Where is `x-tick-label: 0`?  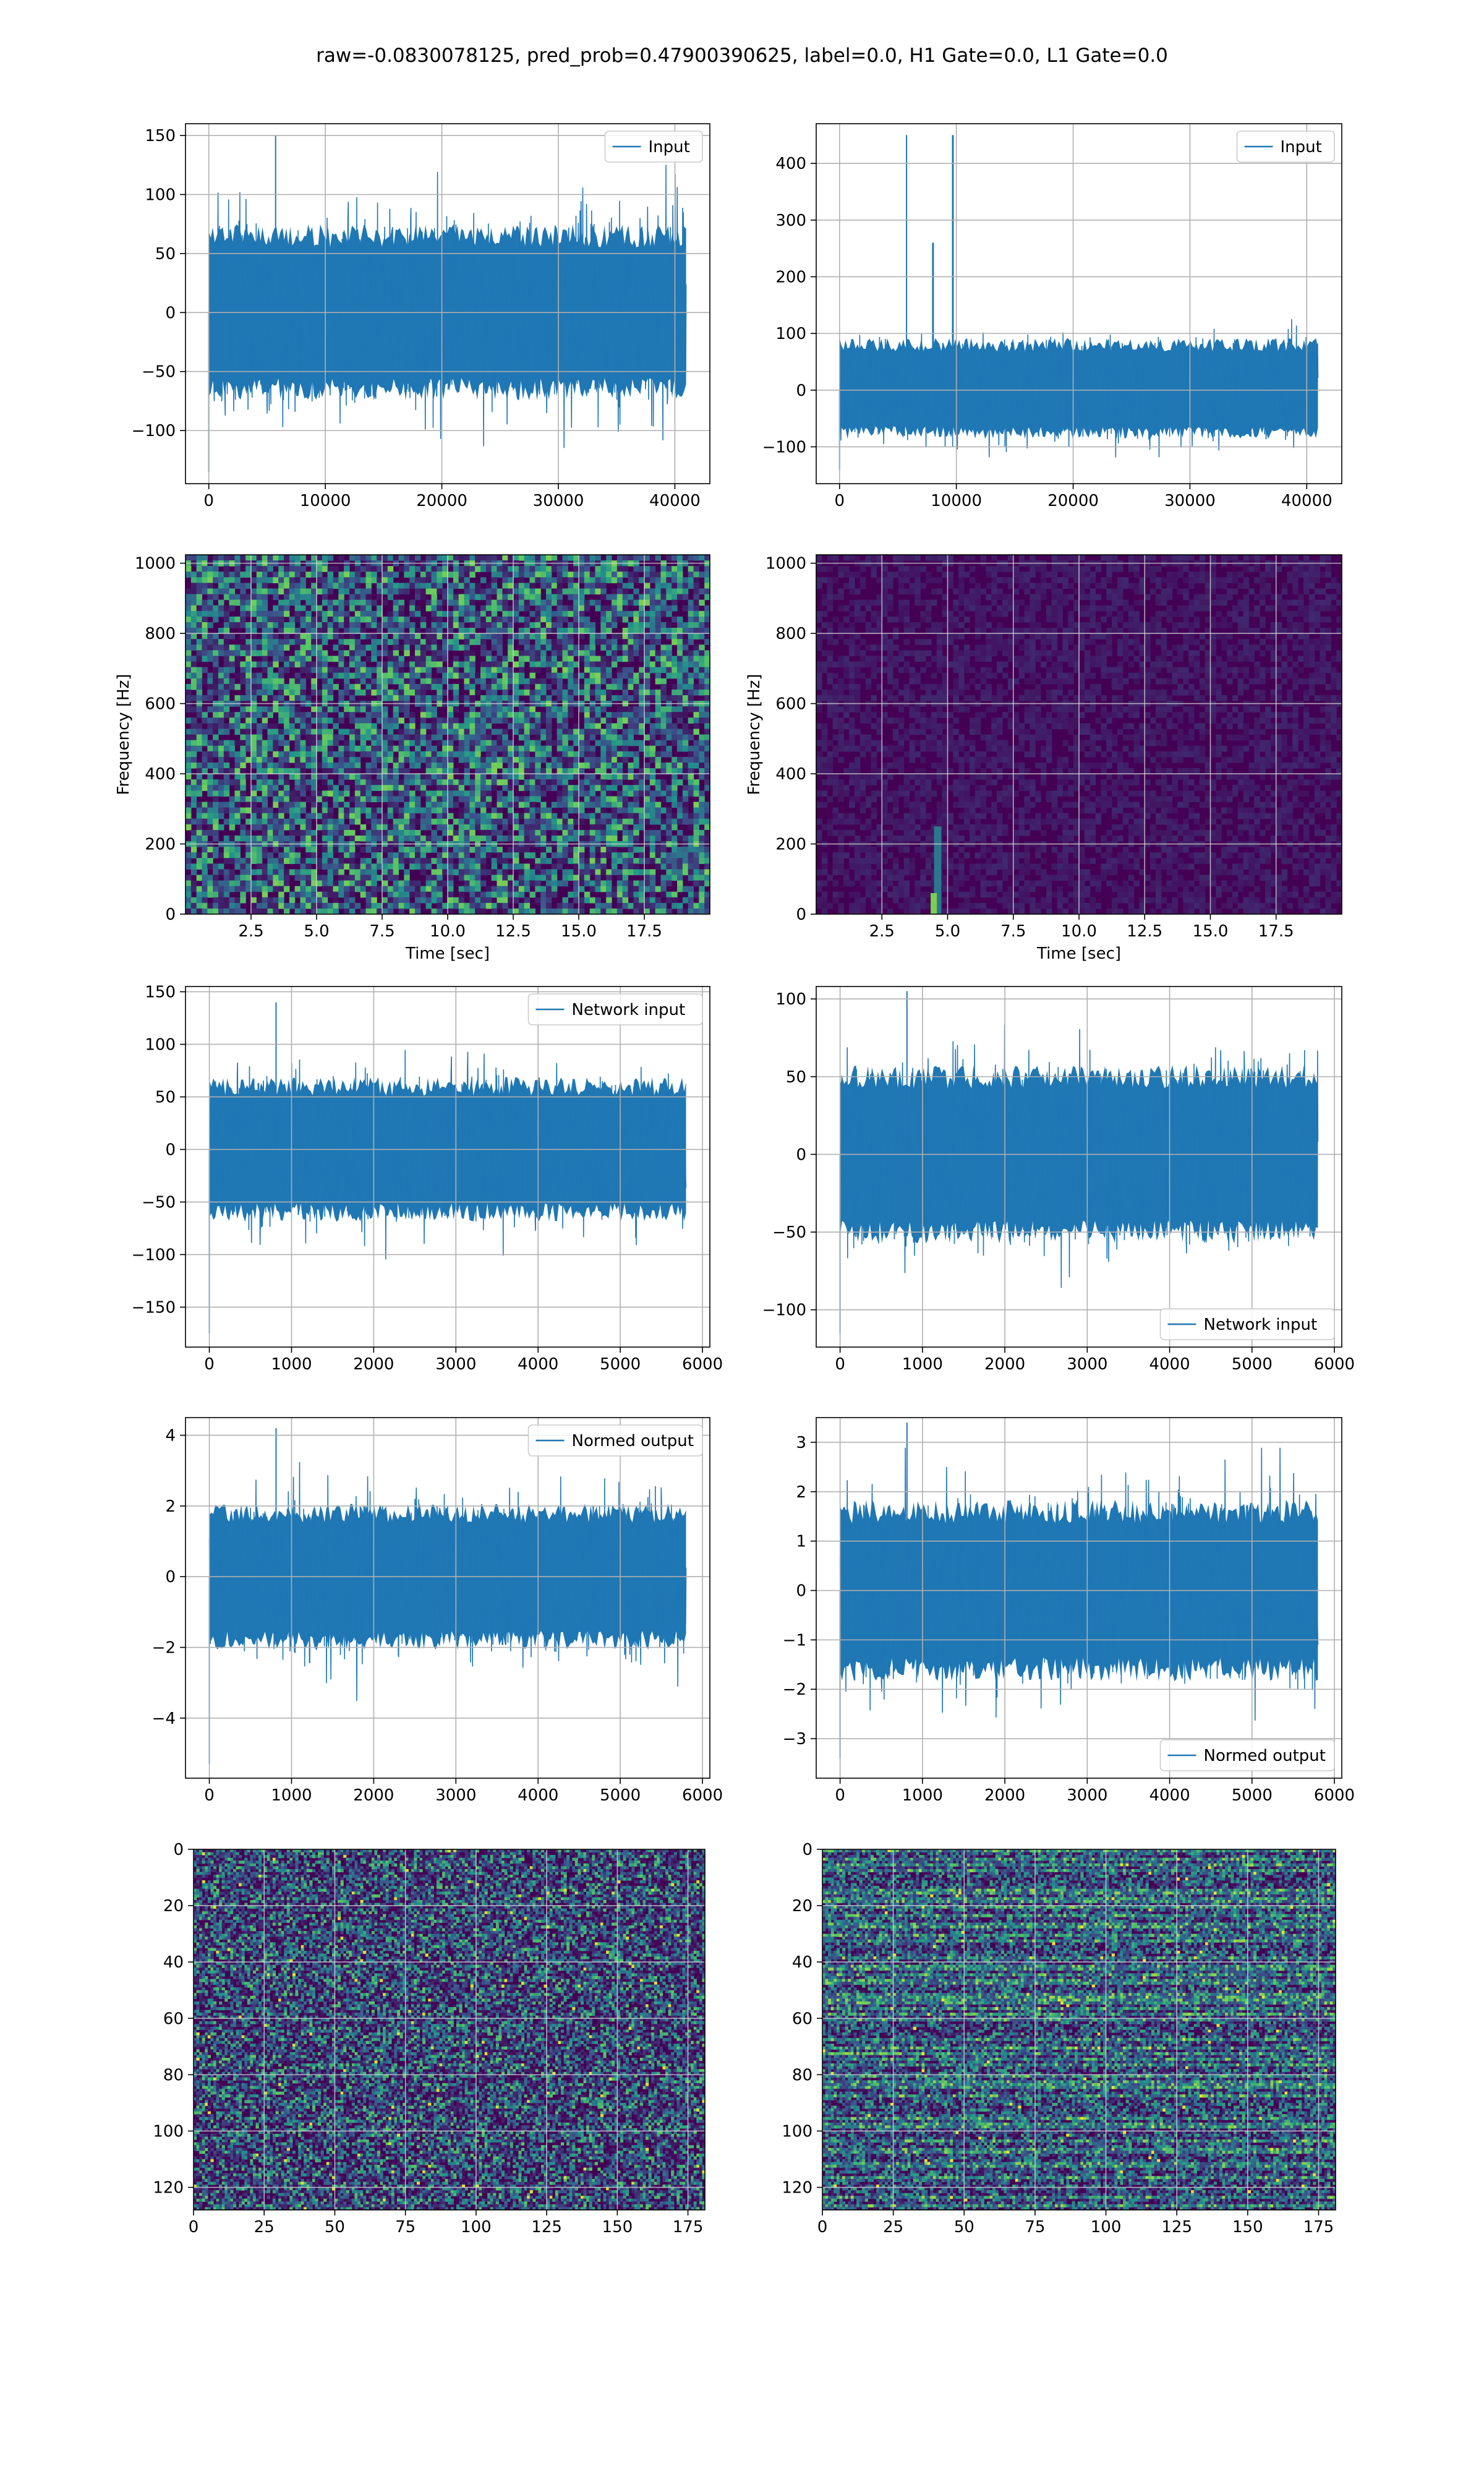 x-tick-label: 0 is located at coordinates (840, 501).